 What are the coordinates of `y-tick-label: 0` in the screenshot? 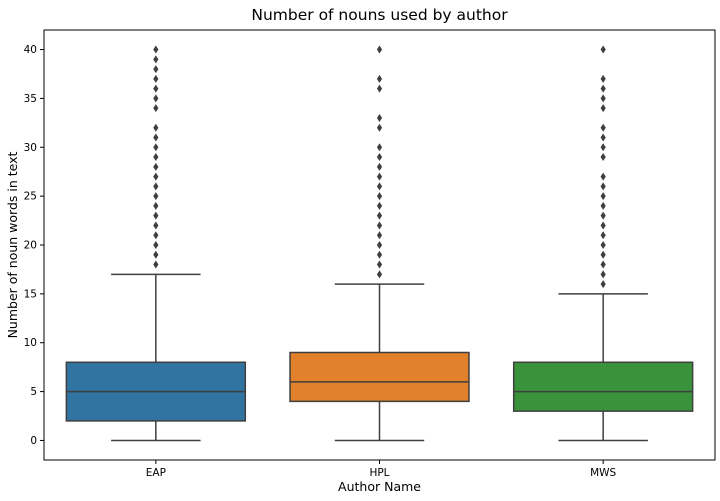 It's located at (33, 441).